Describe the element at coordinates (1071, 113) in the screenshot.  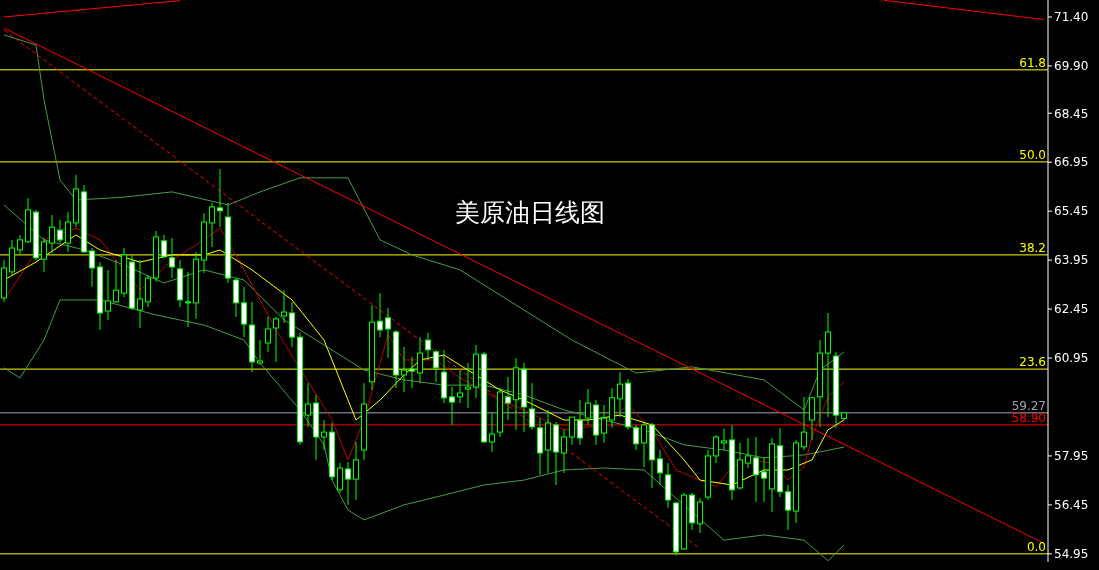
I see `y-tick-label: 68.45` at that location.